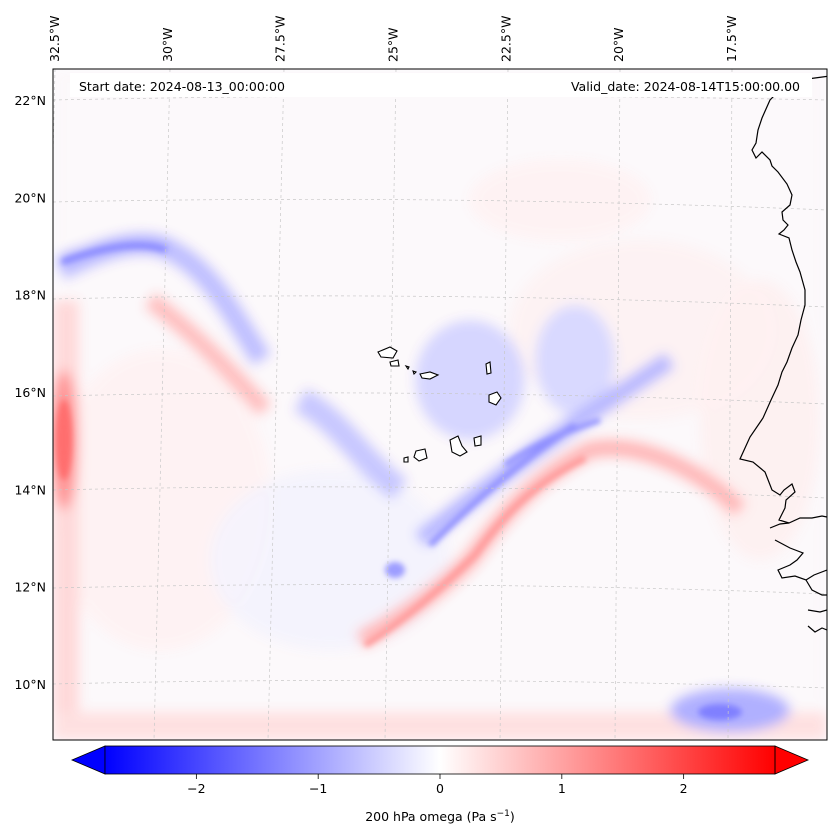 This screenshot has height=839, width=837. What do you see at coordinates (30, 587) in the screenshot?
I see `latitude-label: 12°N` at bounding box center [30, 587].